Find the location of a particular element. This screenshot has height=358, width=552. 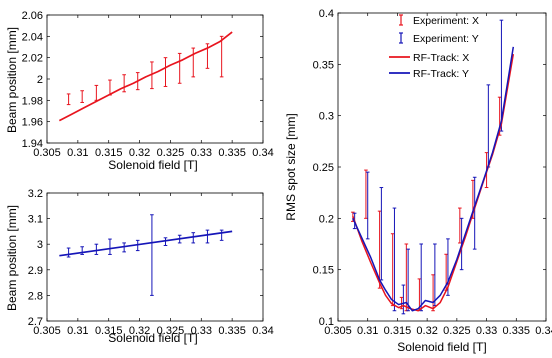

y-tick-label: 2.7 is located at coordinates (35, 322).